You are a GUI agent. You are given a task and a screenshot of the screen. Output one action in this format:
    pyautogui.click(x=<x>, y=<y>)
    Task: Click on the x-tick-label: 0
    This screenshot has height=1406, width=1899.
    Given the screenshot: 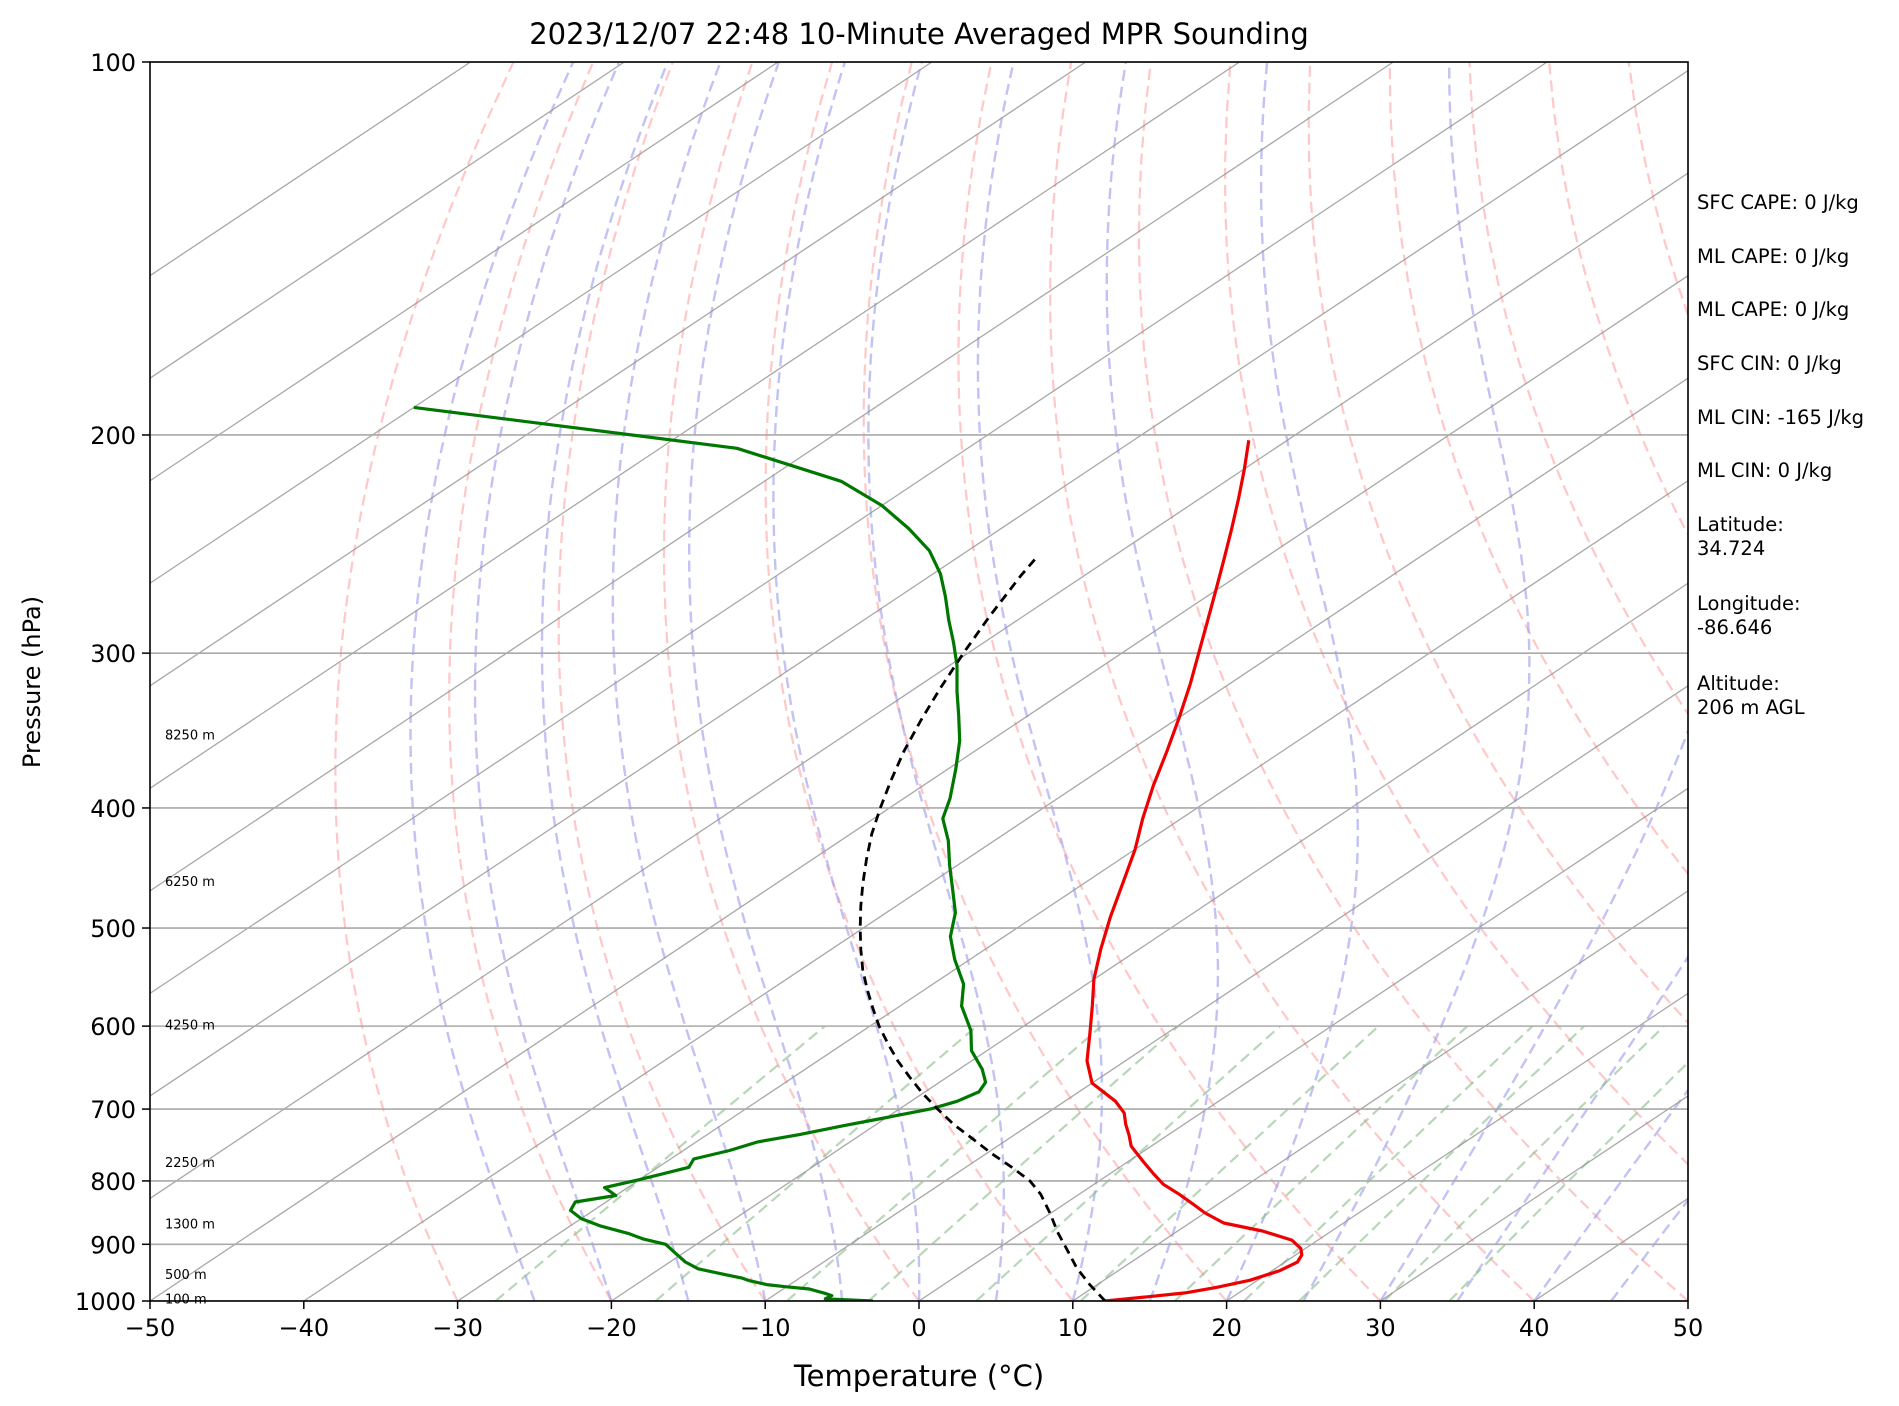 What is the action you would take?
    pyautogui.click(x=918, y=1328)
    